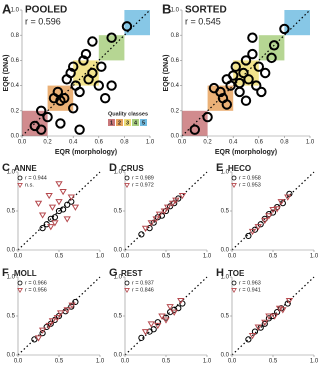  Describe the element at coordinates (25, 168) in the screenshot. I see `panel-title: ANNE` at that location.